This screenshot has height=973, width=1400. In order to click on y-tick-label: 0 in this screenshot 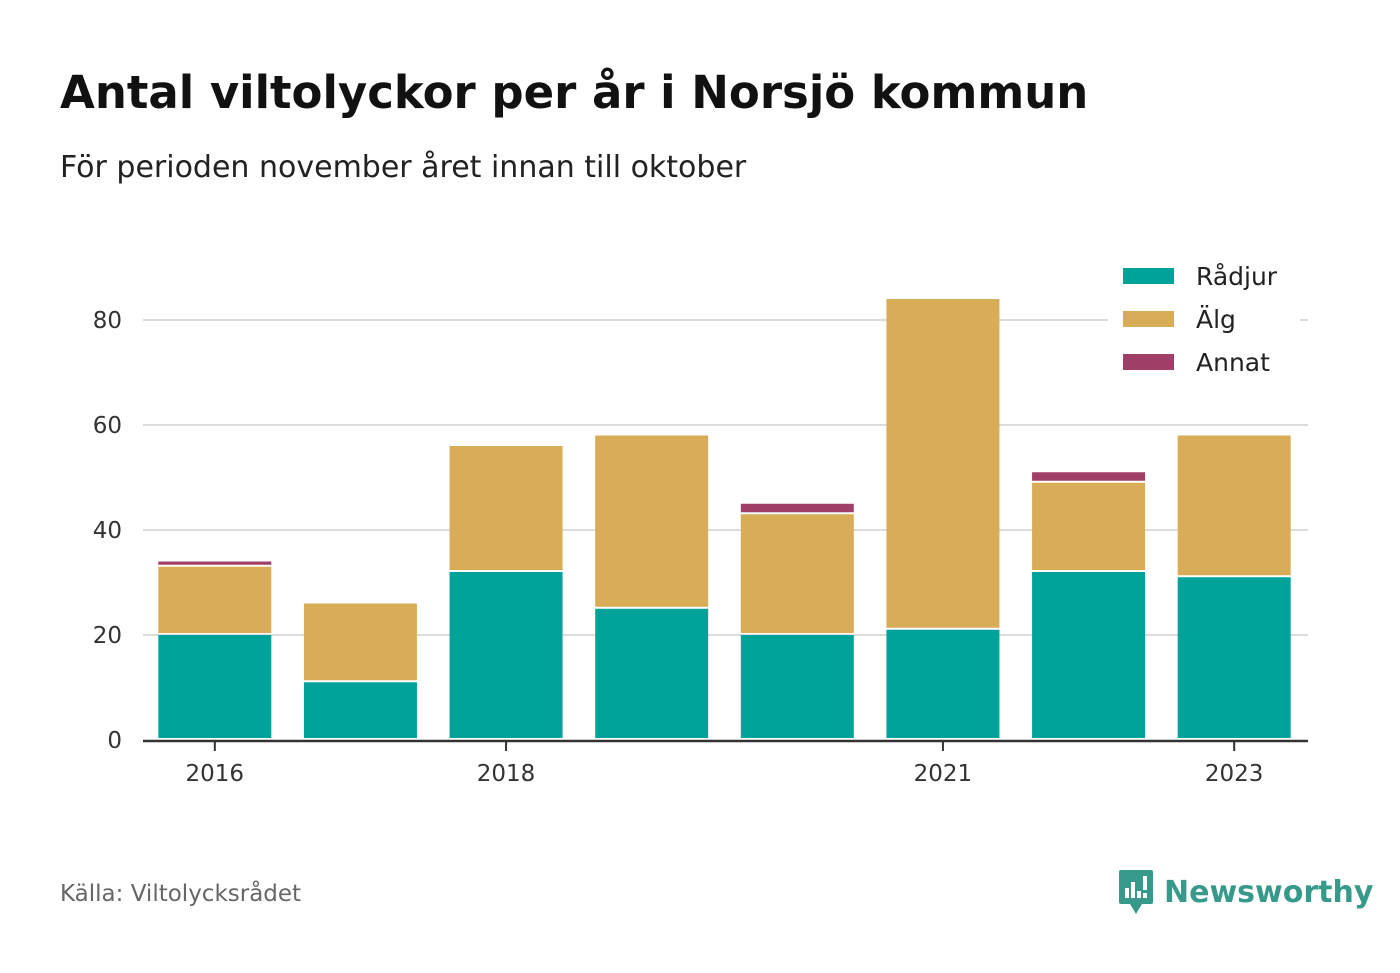, I will do `click(114, 741)`.